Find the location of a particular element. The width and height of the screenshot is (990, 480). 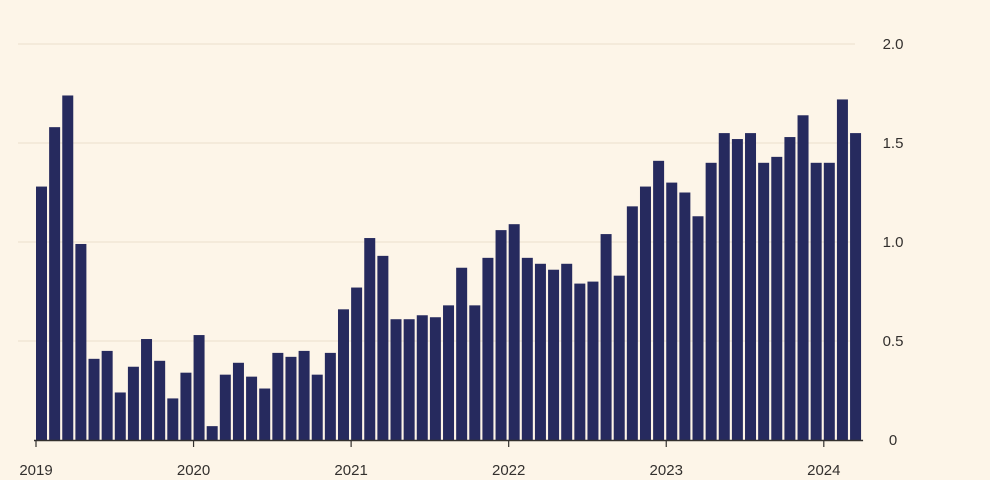

x-tick-label: 2020 is located at coordinates (193, 470).